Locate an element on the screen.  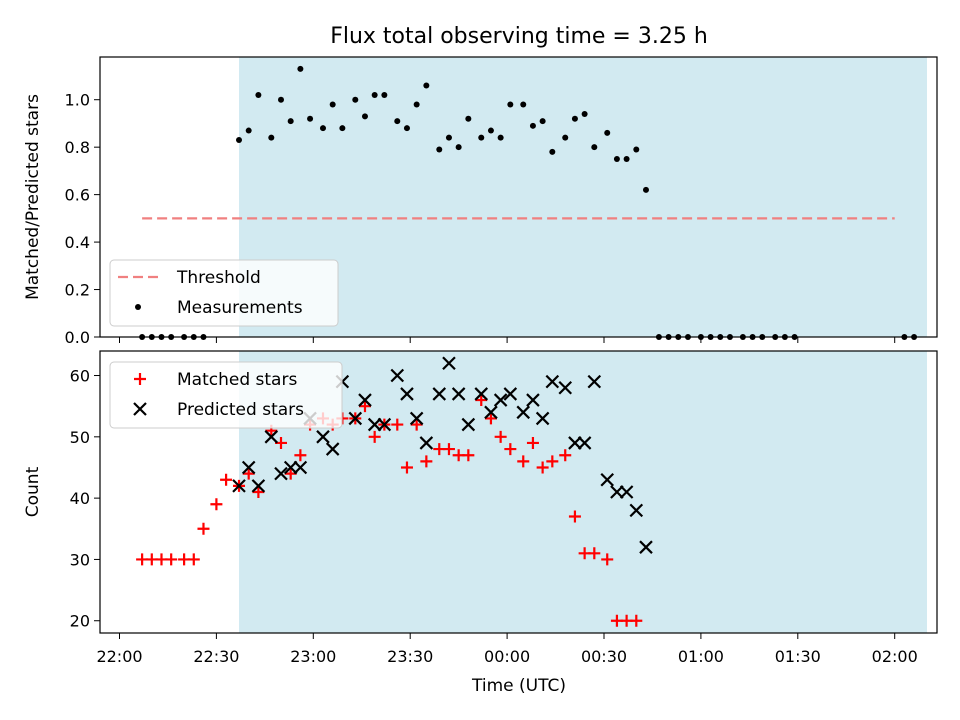
x-tick-label: 00:30 is located at coordinates (604, 656).